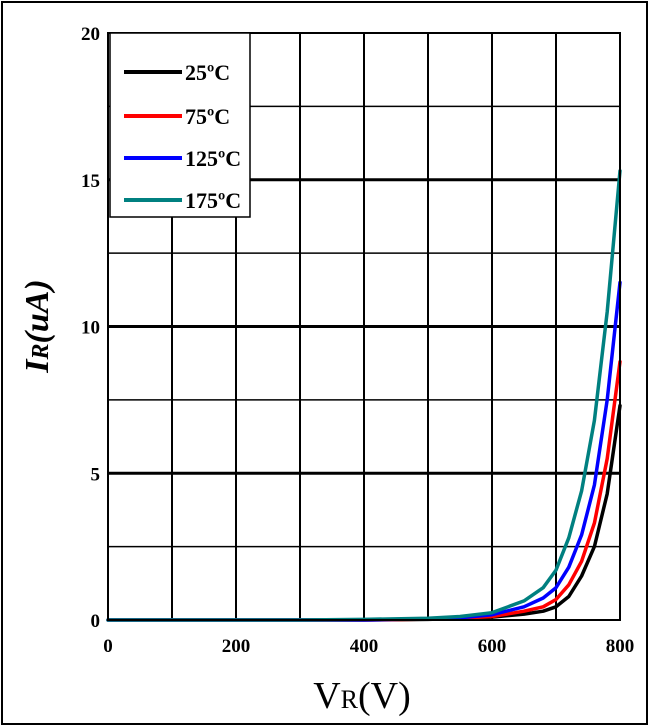  I want to click on y-tick-label: 20, so click(90, 34).